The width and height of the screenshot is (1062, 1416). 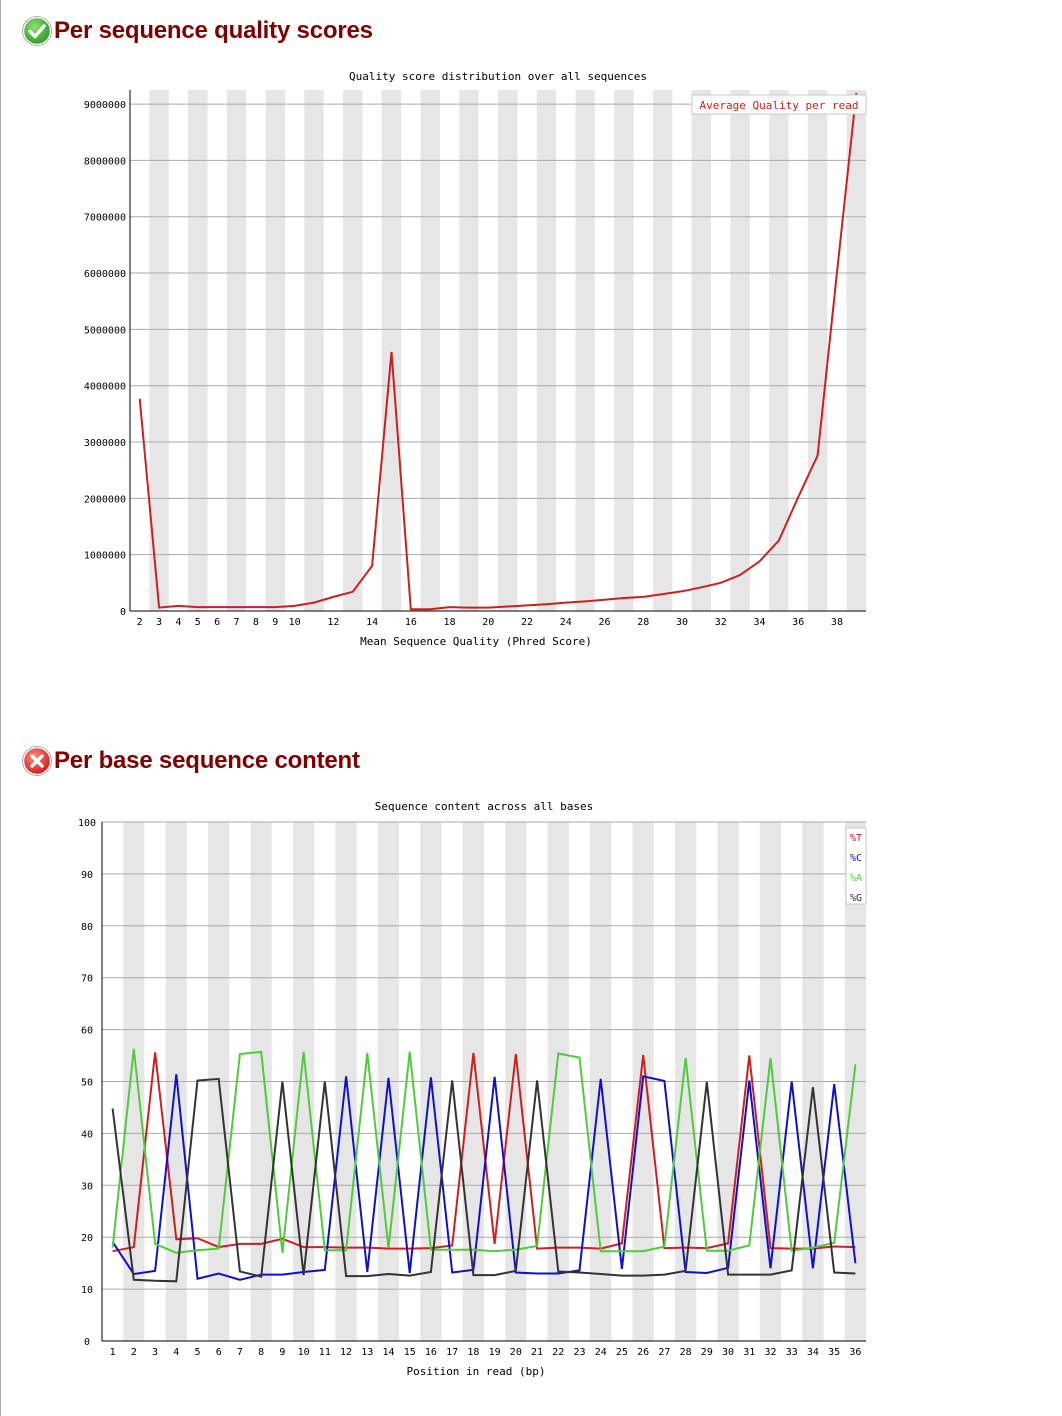 I want to click on y-tick-label: 70, so click(x=87, y=979).